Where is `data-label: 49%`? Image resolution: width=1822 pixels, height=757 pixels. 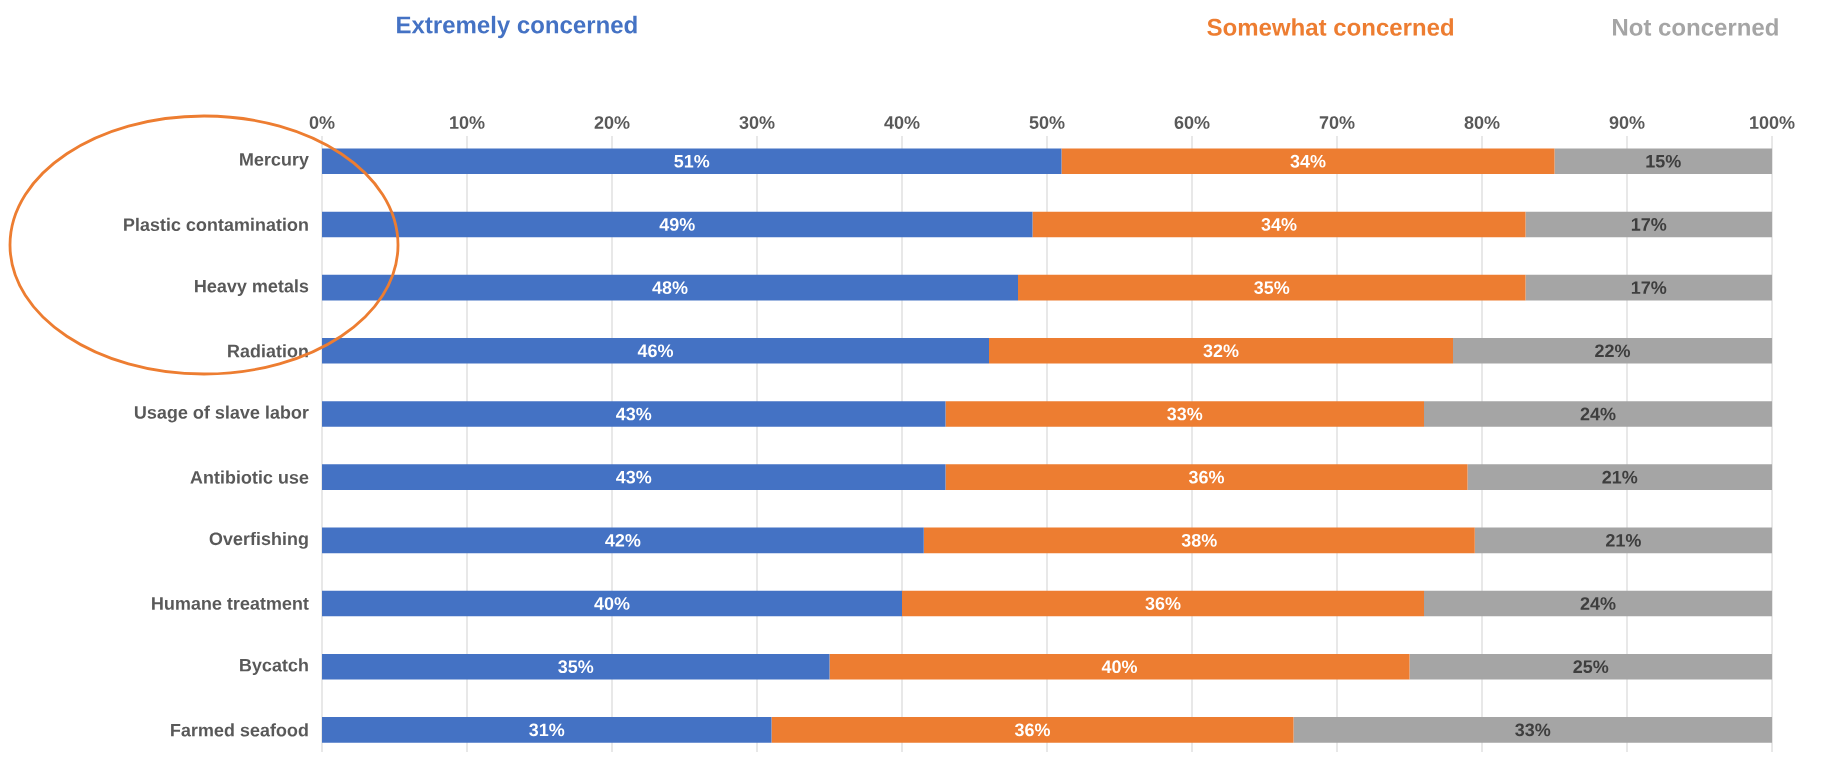
data-label: 49% is located at coordinates (677, 224).